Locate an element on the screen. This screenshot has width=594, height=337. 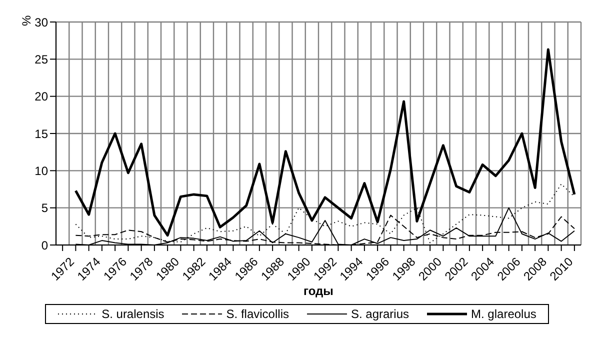
legend-label: S. flavicollis is located at coordinates (257, 314).